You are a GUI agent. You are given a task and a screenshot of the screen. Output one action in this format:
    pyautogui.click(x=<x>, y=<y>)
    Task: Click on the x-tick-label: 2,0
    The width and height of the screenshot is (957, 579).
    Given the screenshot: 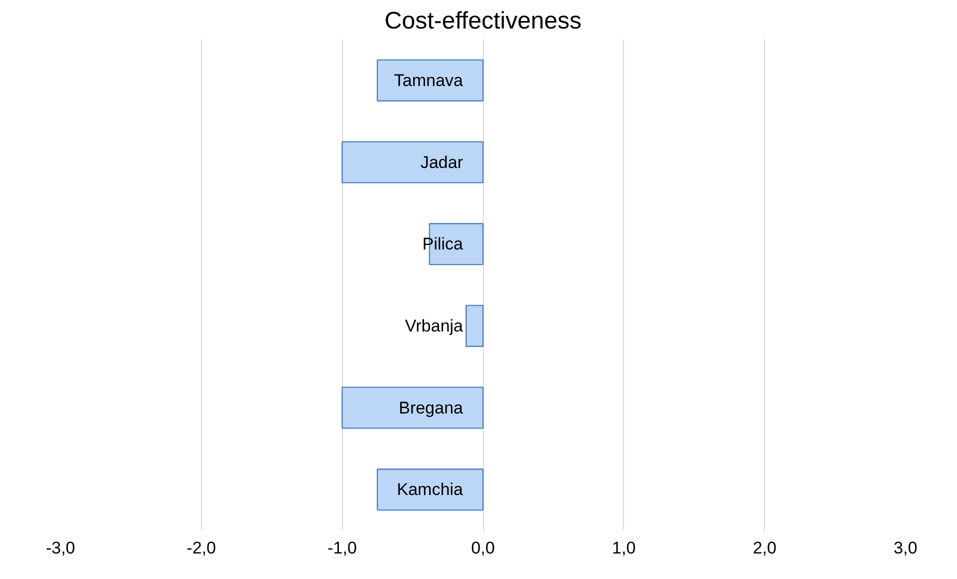 What is the action you would take?
    pyautogui.click(x=764, y=548)
    